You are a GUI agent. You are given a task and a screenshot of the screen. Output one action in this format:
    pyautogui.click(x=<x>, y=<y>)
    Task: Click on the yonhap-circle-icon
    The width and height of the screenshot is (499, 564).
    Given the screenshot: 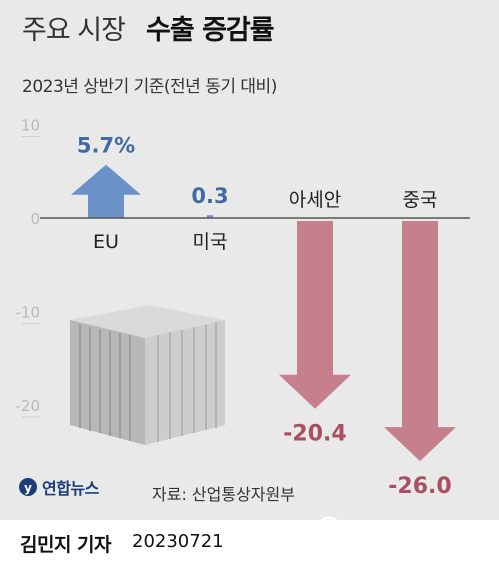 What is the action you would take?
    pyautogui.click(x=329, y=529)
    